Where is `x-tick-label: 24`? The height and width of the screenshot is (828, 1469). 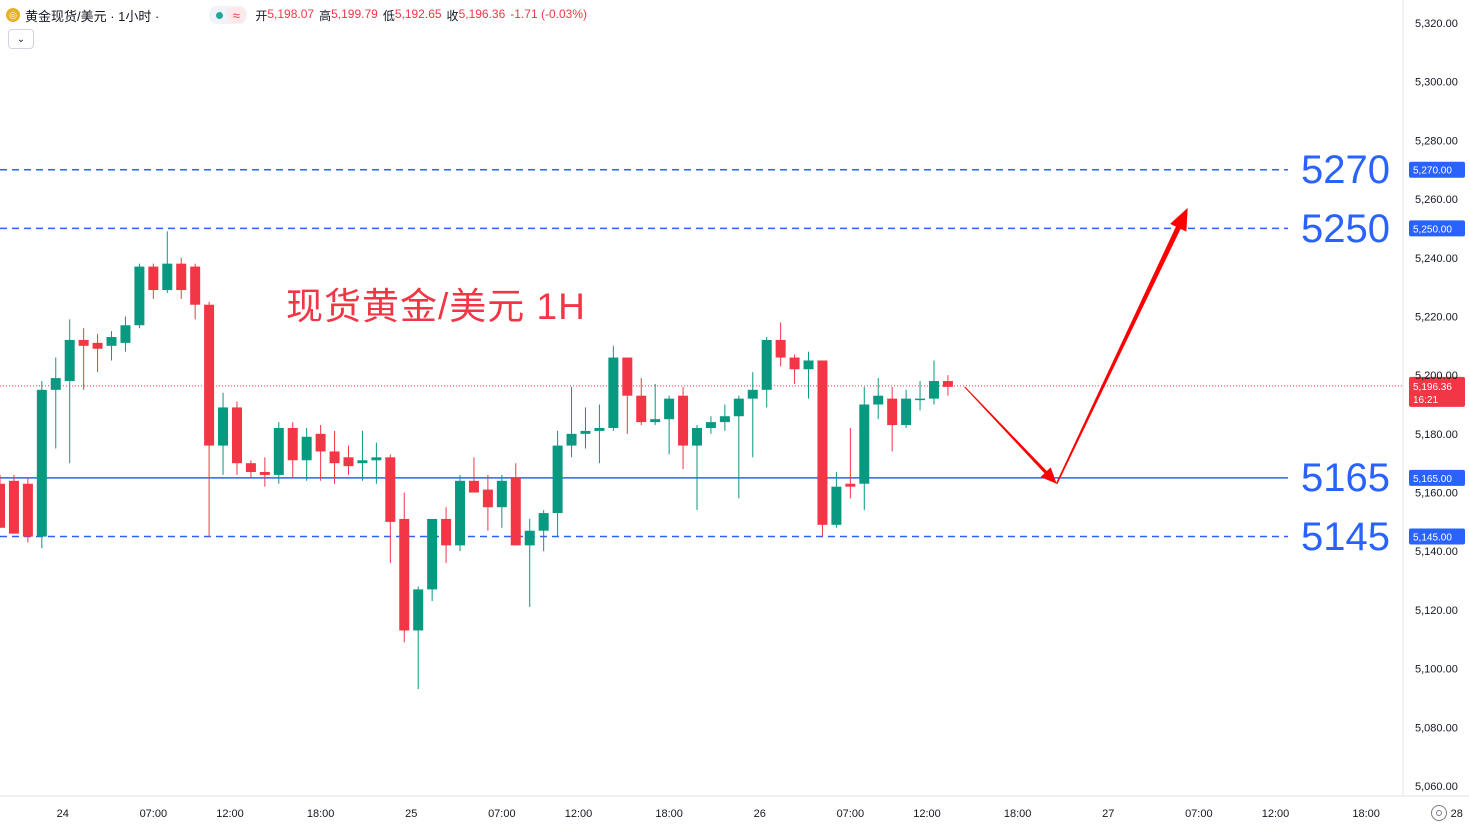 x-tick-label: 24 is located at coordinates (63, 814).